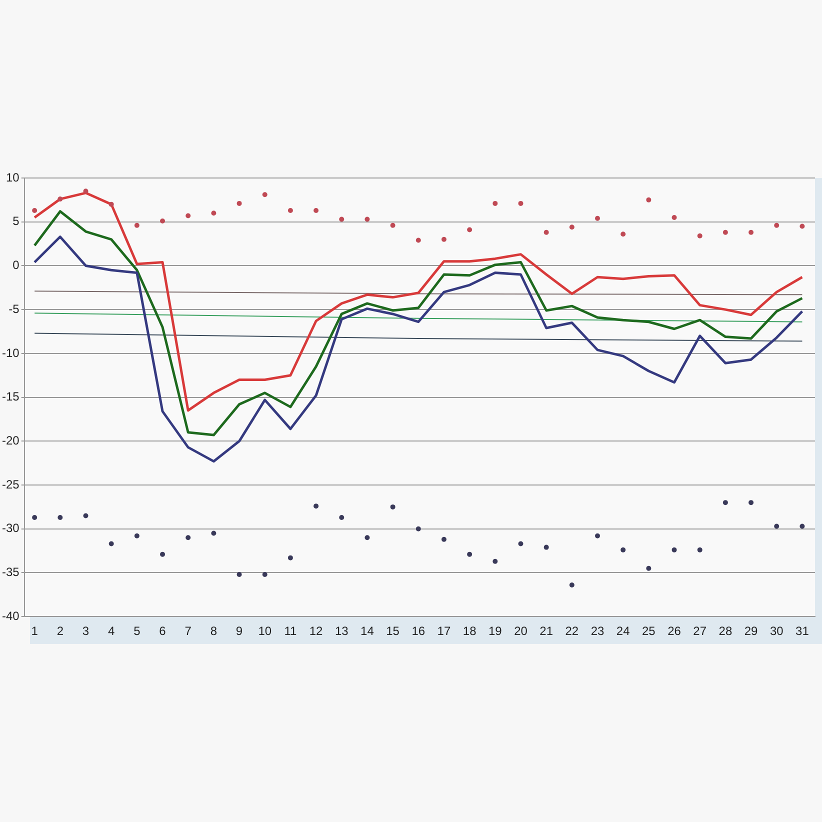 This screenshot has width=822, height=822. What do you see at coordinates (11, 528) in the screenshot?
I see `y-tick-label: -30` at bounding box center [11, 528].